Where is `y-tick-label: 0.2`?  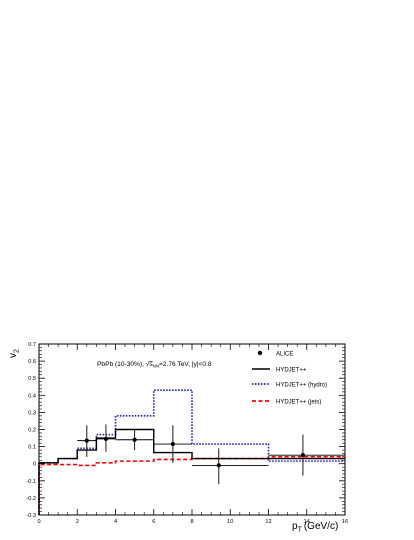
y-tick-label: 0.2 is located at coordinates (32, 431).